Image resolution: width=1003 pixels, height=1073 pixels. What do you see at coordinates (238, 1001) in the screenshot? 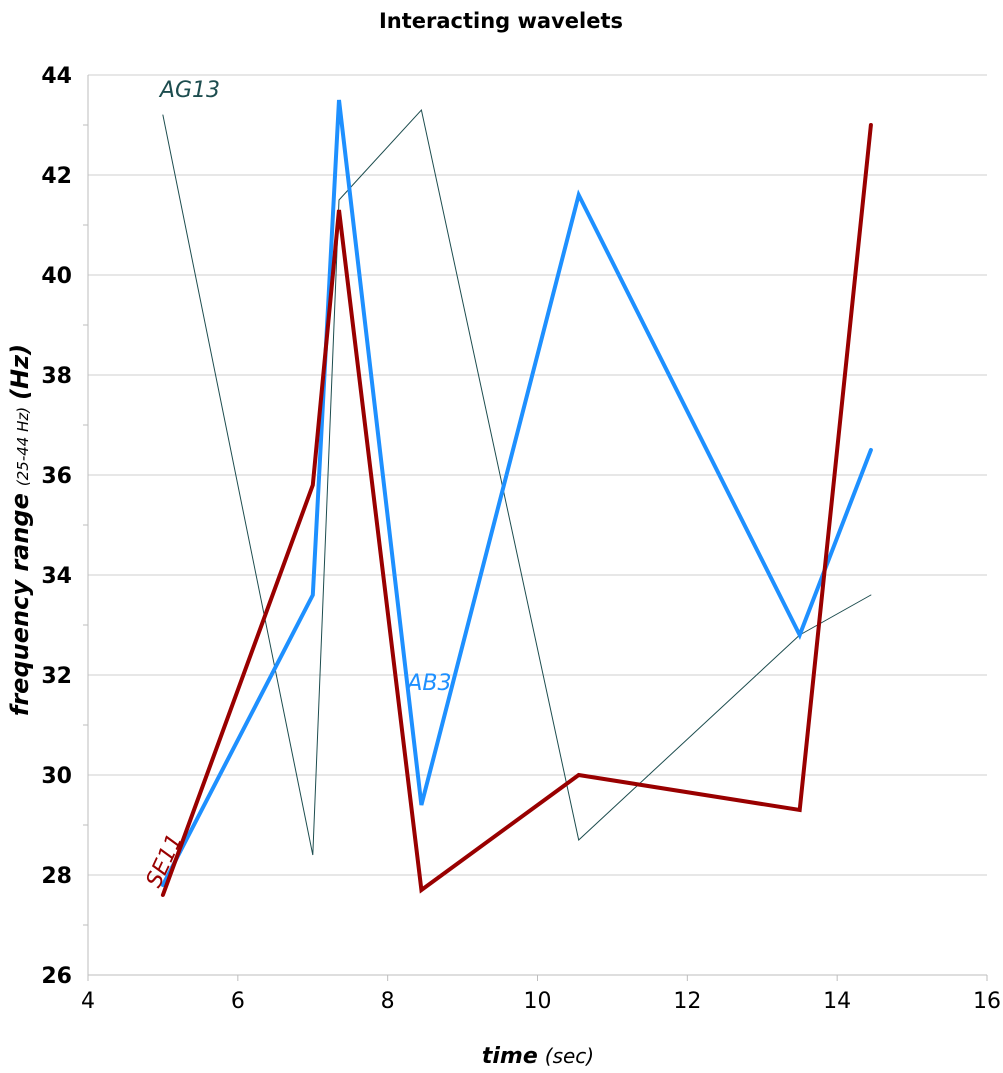
I see `x-tick-label: 6` at bounding box center [238, 1001].